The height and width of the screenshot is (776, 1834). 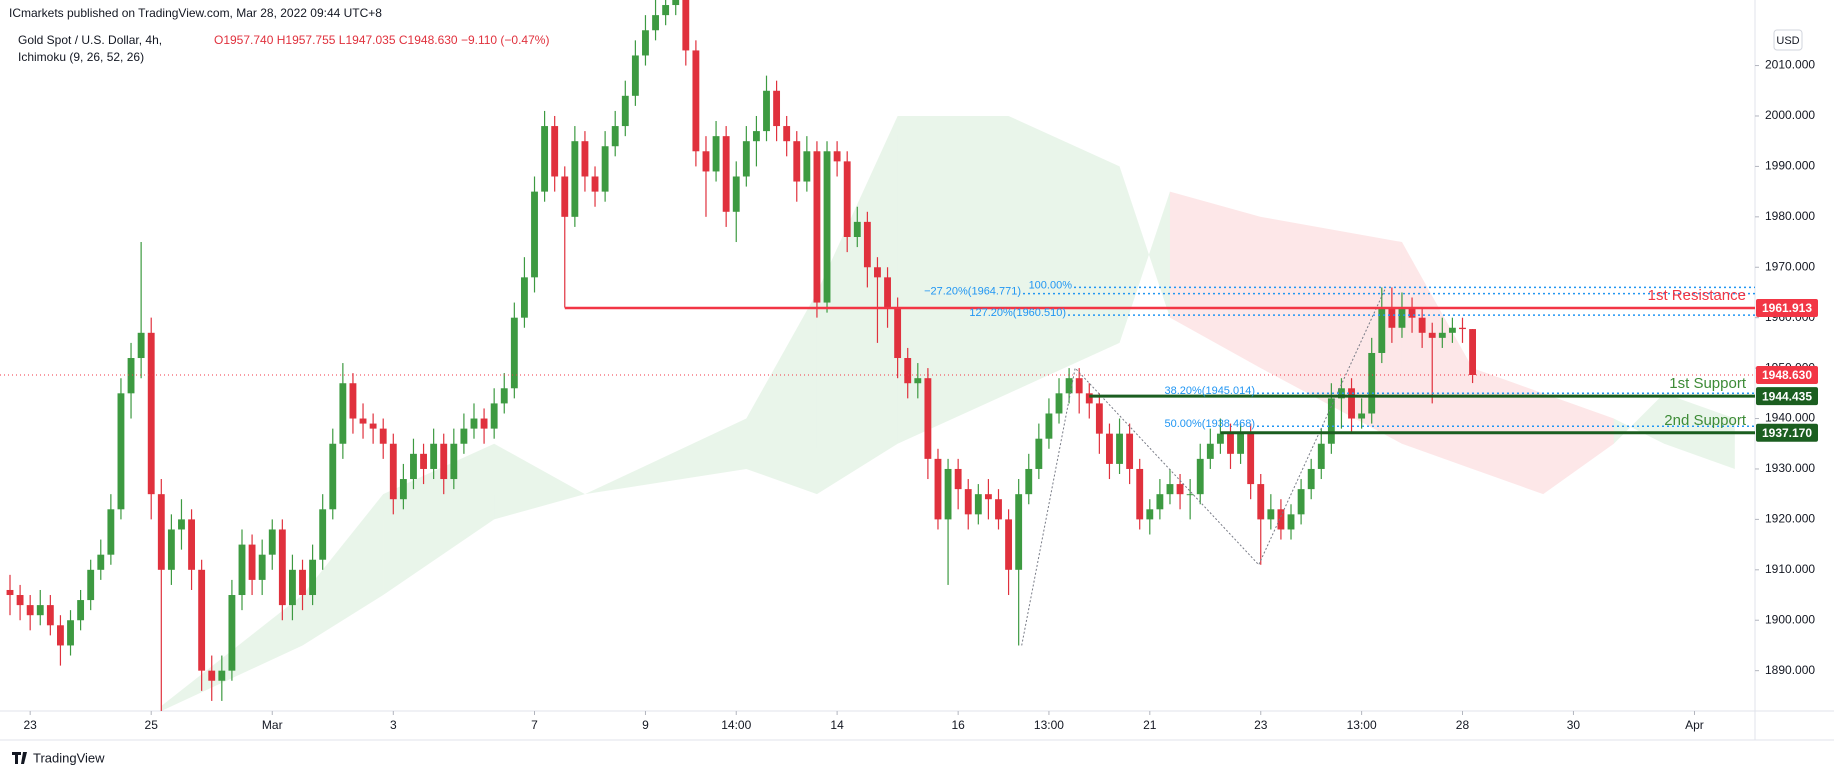 I want to click on y-tick-label: 1940.000, so click(x=1790, y=418).